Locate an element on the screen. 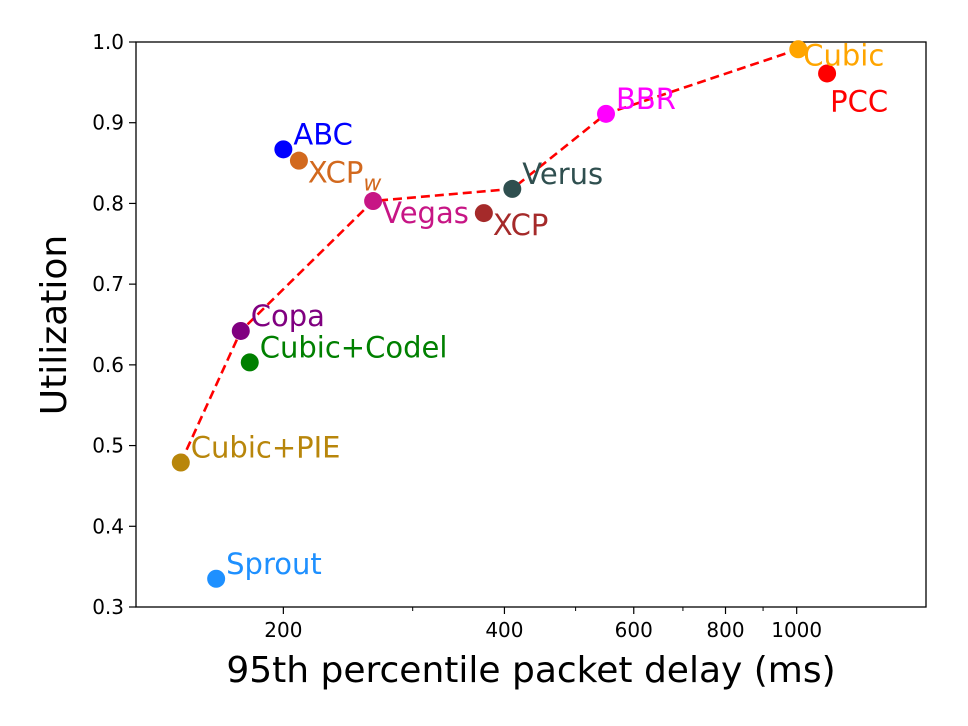 This screenshot has width=968, height=726. label-verus: Verus is located at coordinates (562, 174).